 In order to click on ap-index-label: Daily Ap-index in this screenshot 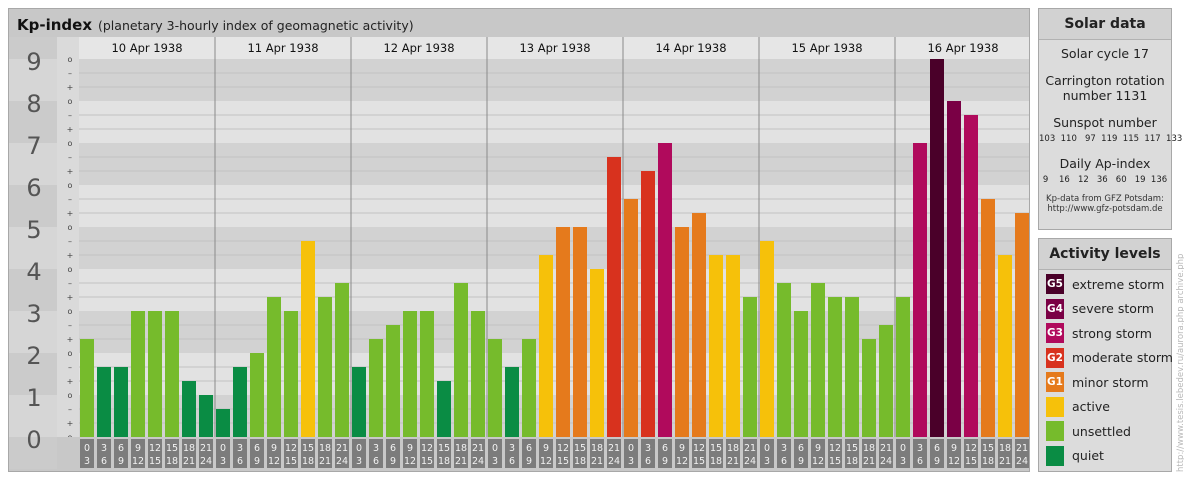, I will do `click(1105, 163)`.